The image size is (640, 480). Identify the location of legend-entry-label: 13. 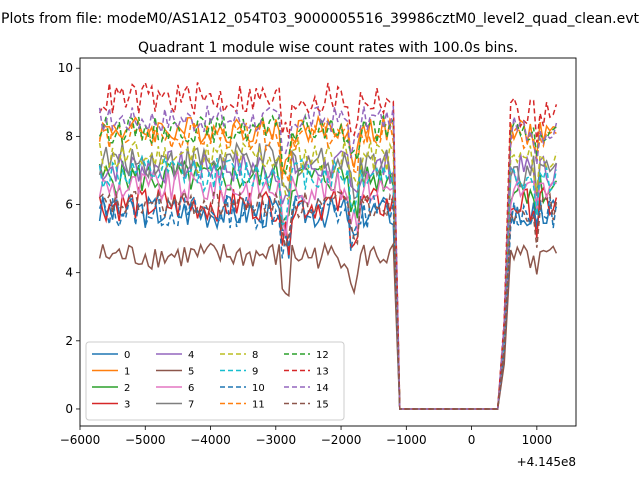
(322, 372).